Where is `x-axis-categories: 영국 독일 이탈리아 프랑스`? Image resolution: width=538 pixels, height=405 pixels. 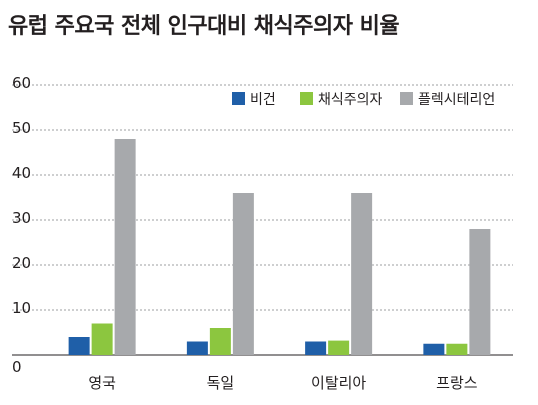 x-axis-categories: 영국 독일 이탈리아 프랑스 is located at coordinates (282, 383).